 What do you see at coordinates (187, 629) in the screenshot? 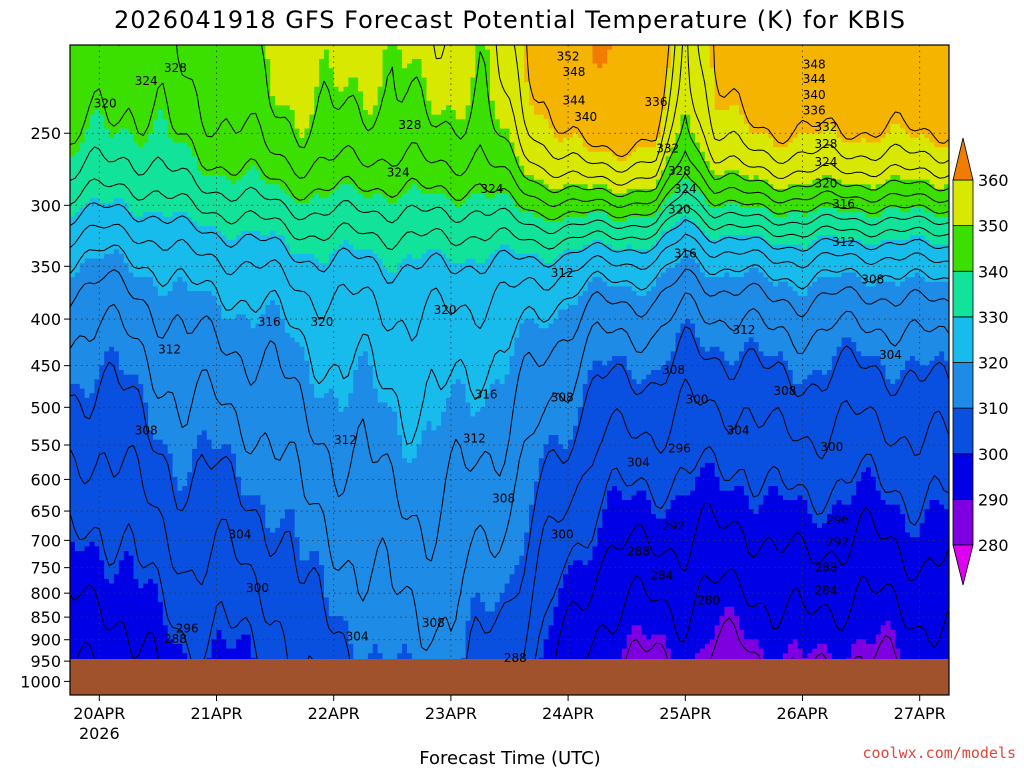
I see `contour-label: 296` at bounding box center [187, 629].